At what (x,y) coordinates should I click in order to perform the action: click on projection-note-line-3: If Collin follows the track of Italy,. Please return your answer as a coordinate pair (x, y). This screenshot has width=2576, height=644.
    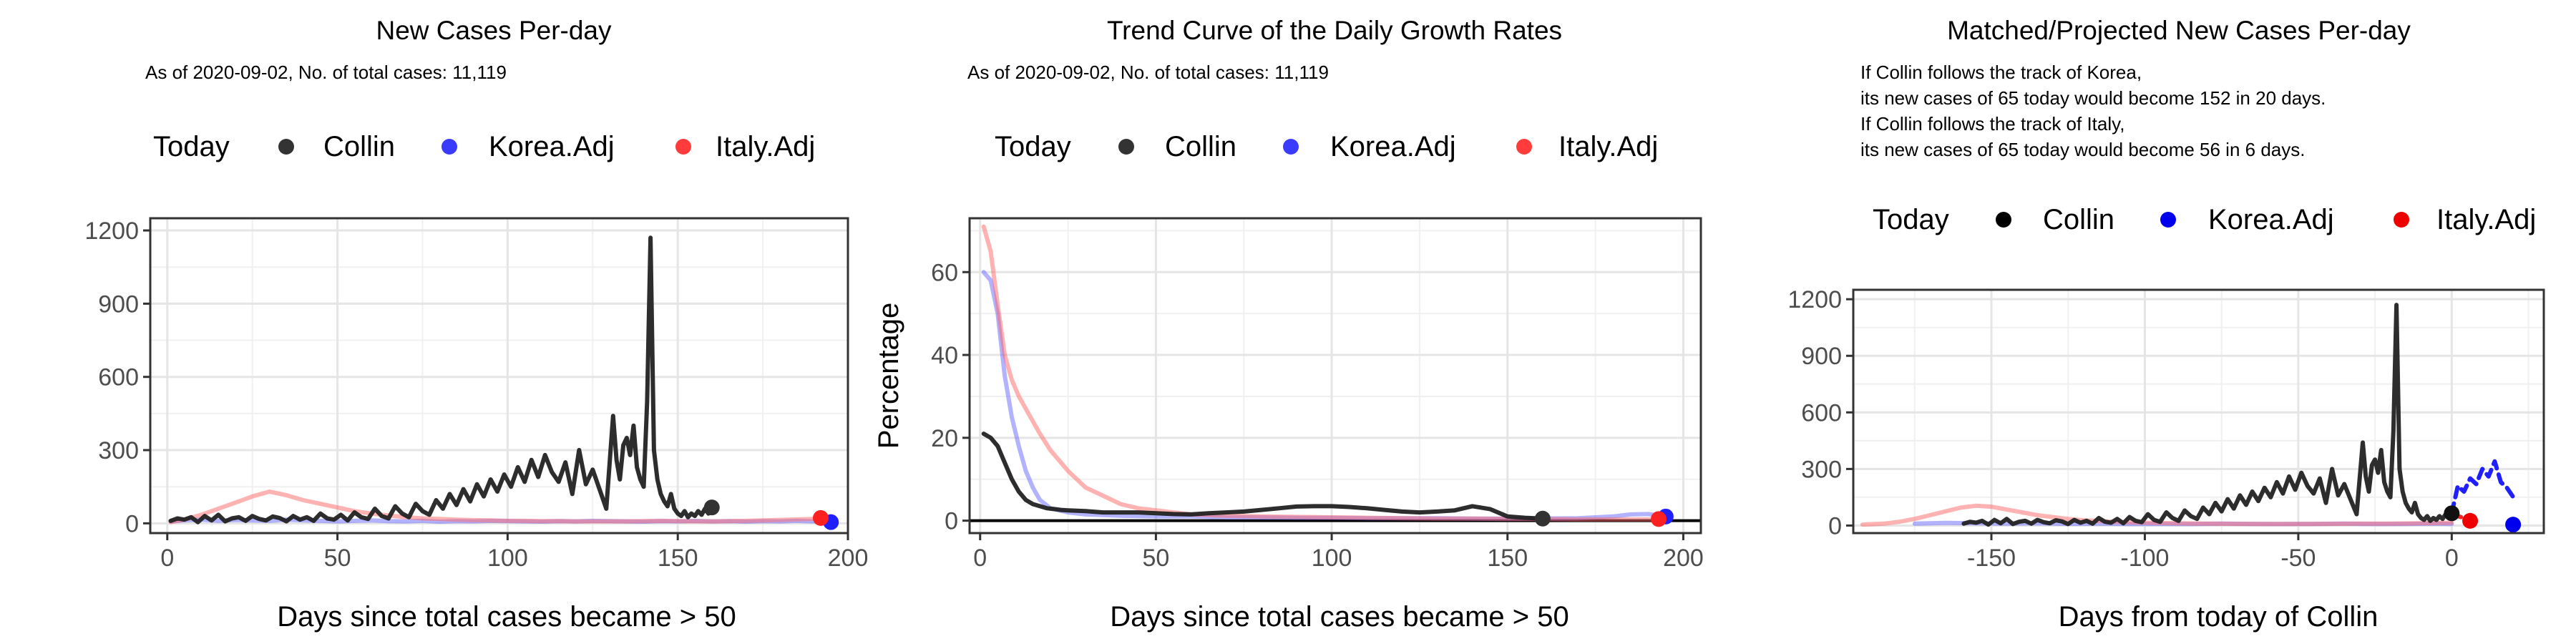
    Looking at the image, I should click on (1992, 124).